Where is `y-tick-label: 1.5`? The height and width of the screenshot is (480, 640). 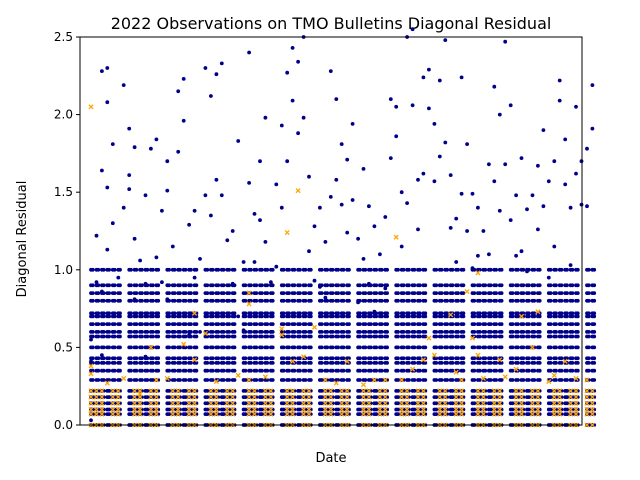
y-tick-label: 1.5 is located at coordinates (63, 192).